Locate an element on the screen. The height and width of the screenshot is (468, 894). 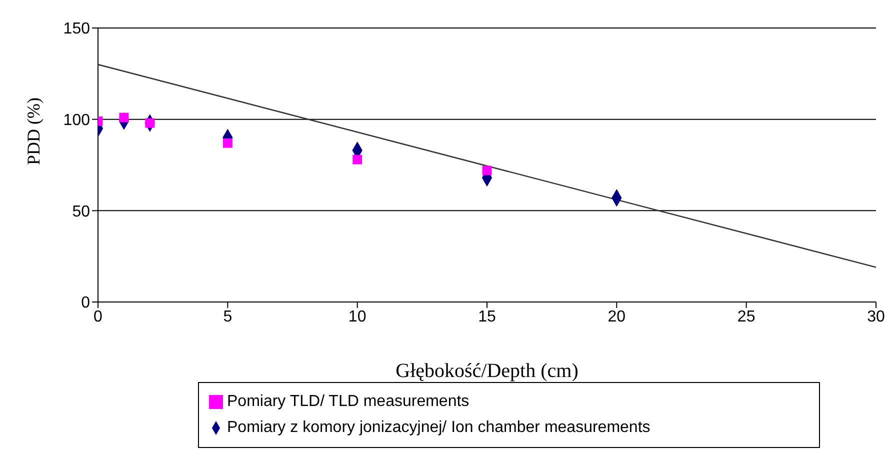
legend-label: Pomiary z komory jonizacyjnej/ Ion chamber measurements is located at coordinates (438, 427).